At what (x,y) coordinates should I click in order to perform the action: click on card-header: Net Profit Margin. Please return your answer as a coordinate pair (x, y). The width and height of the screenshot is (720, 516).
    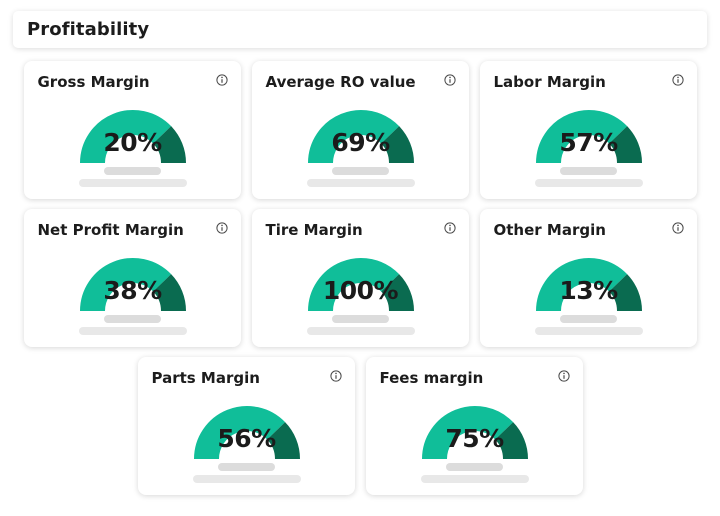
    Looking at the image, I should click on (133, 231).